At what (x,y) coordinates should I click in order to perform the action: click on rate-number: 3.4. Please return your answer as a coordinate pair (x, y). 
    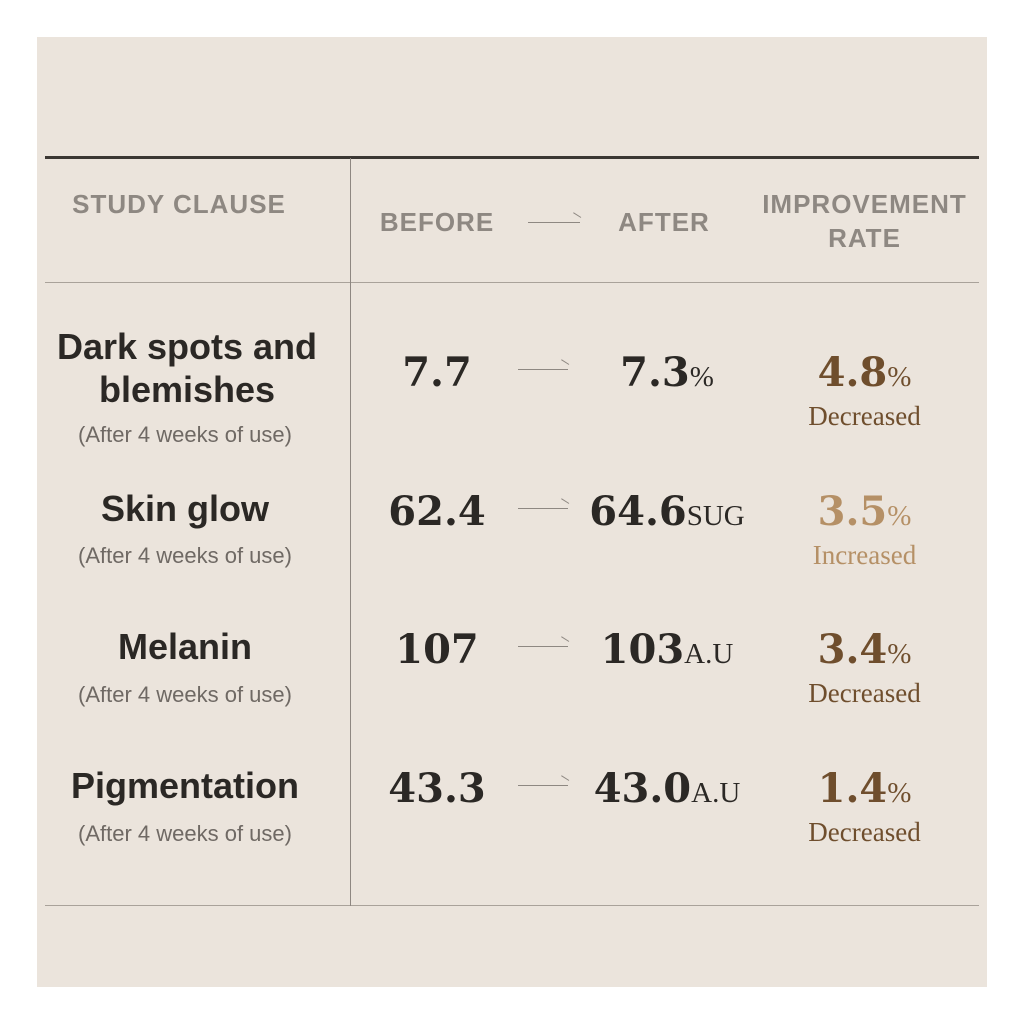
    Looking at the image, I should click on (852, 649).